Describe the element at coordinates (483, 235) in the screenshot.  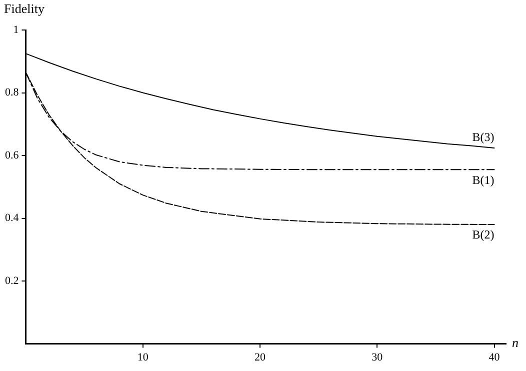
I see `series-label: B(2)` at that location.